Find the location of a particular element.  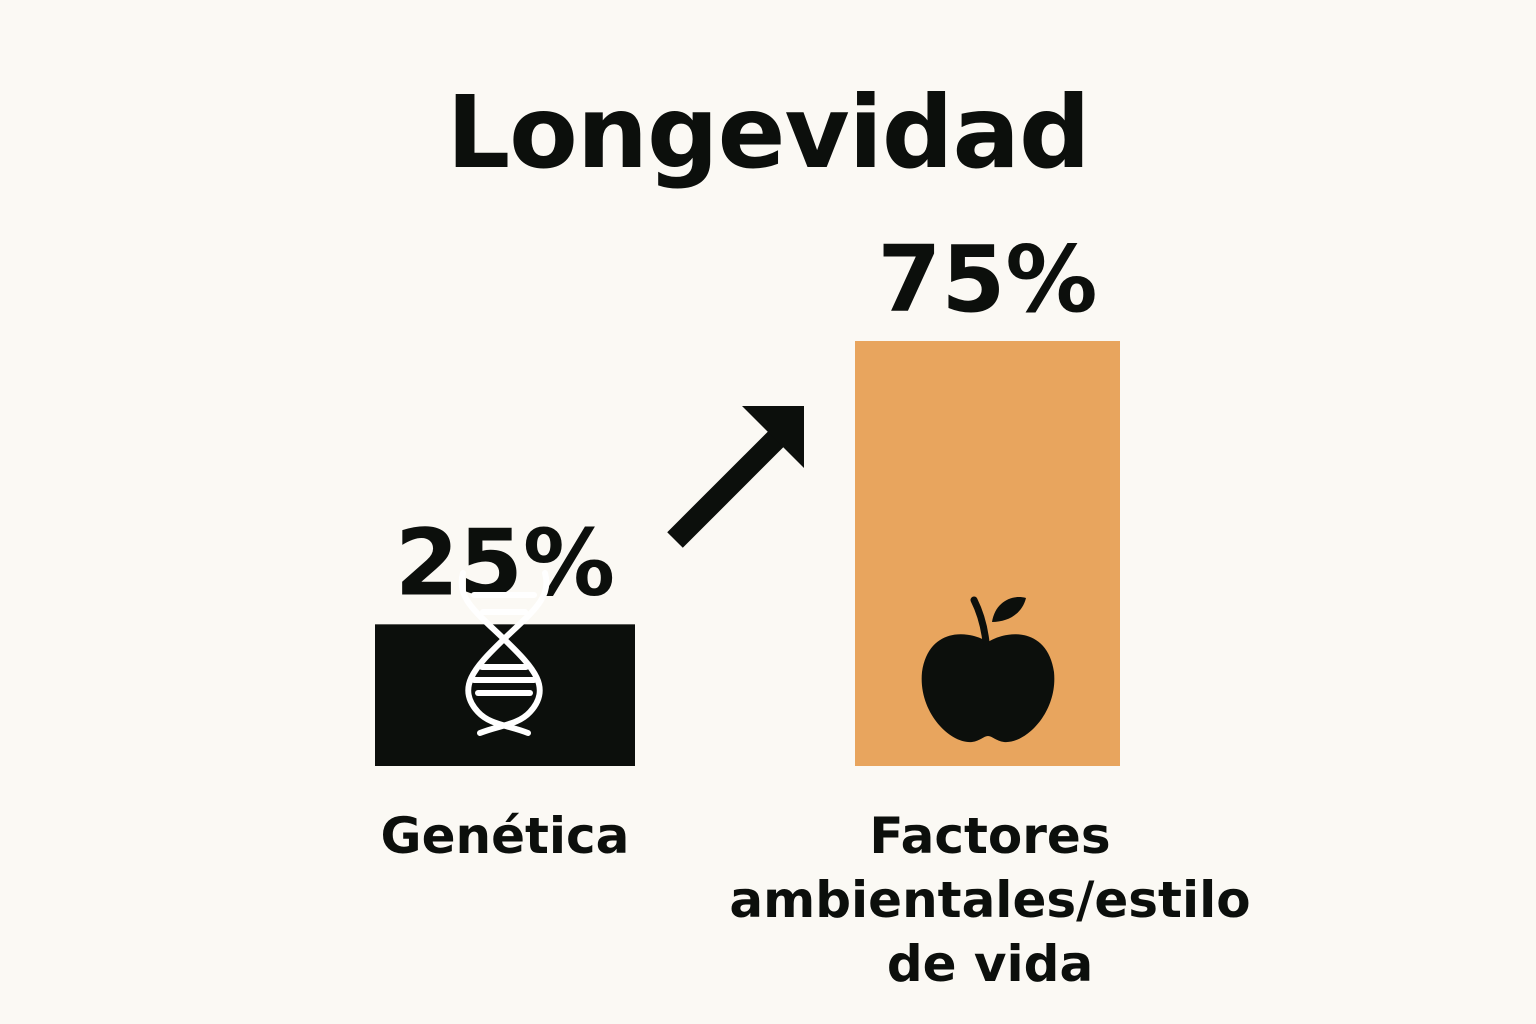

category-label-factores: Factores ambientales/estilo de vida is located at coordinates (990, 900).